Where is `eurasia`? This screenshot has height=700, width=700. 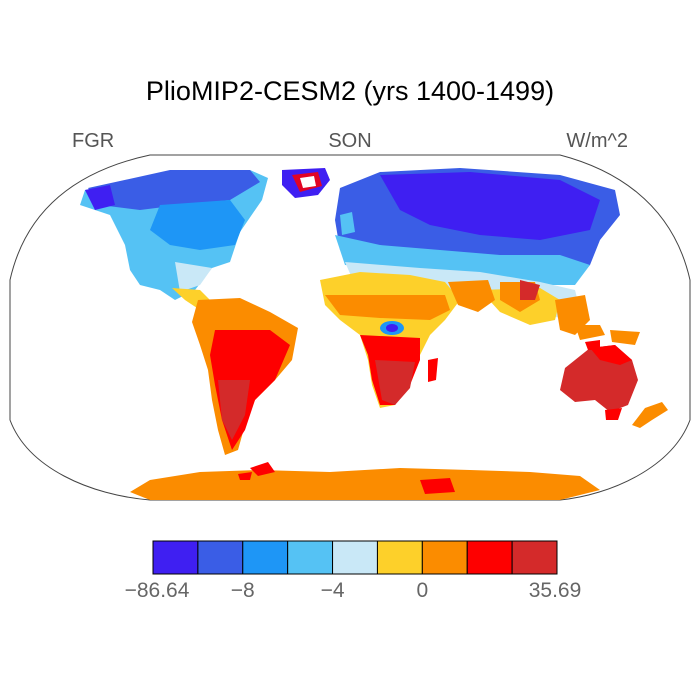
eurasia is located at coordinates (477, 251).